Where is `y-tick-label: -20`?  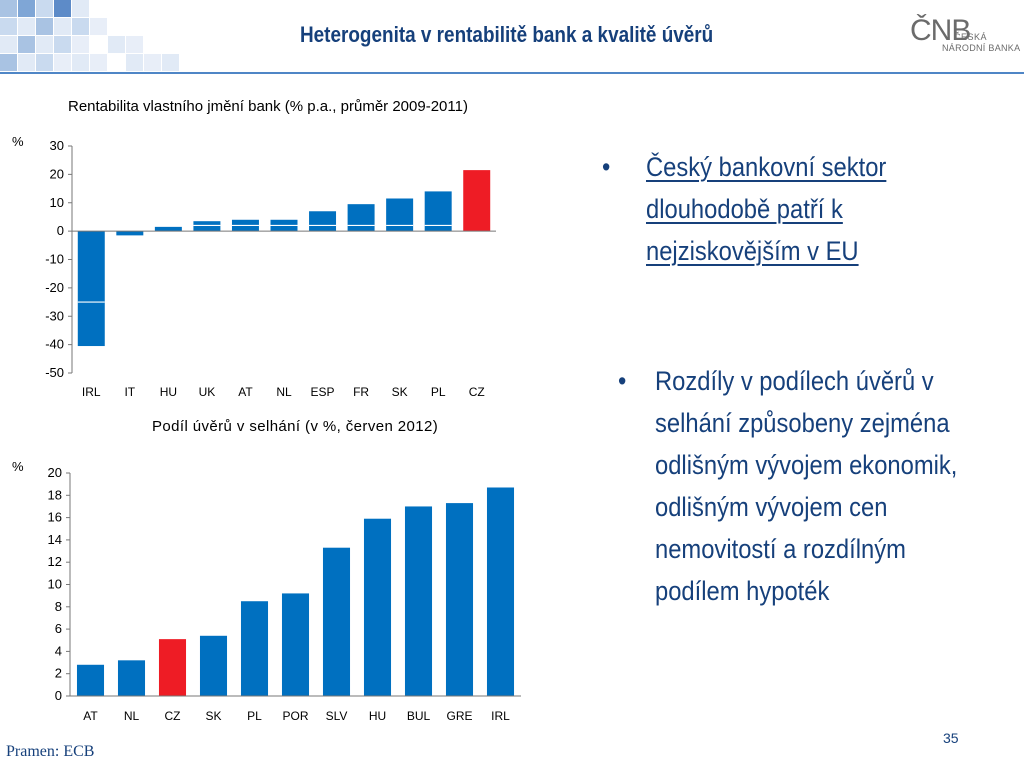 y-tick-label: -20 is located at coordinates (54, 287).